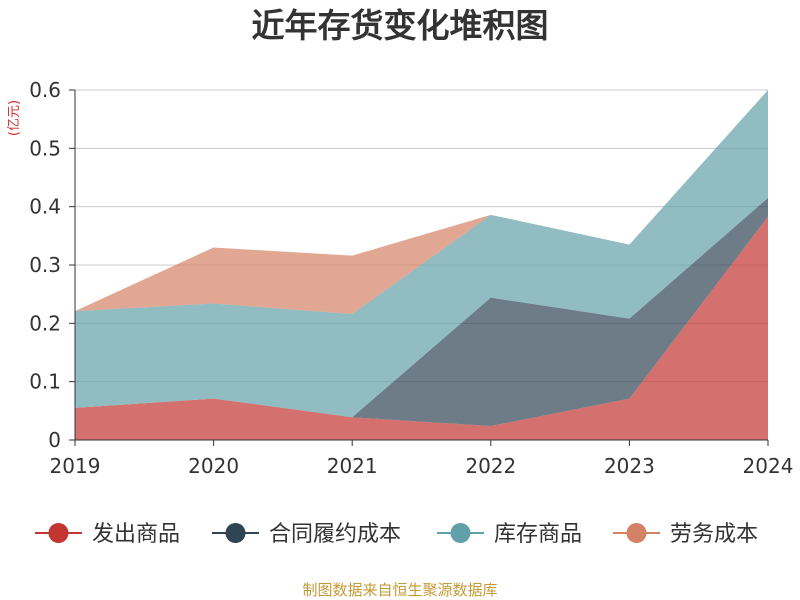  I want to click on x-tick-label: 2020, so click(213, 466).